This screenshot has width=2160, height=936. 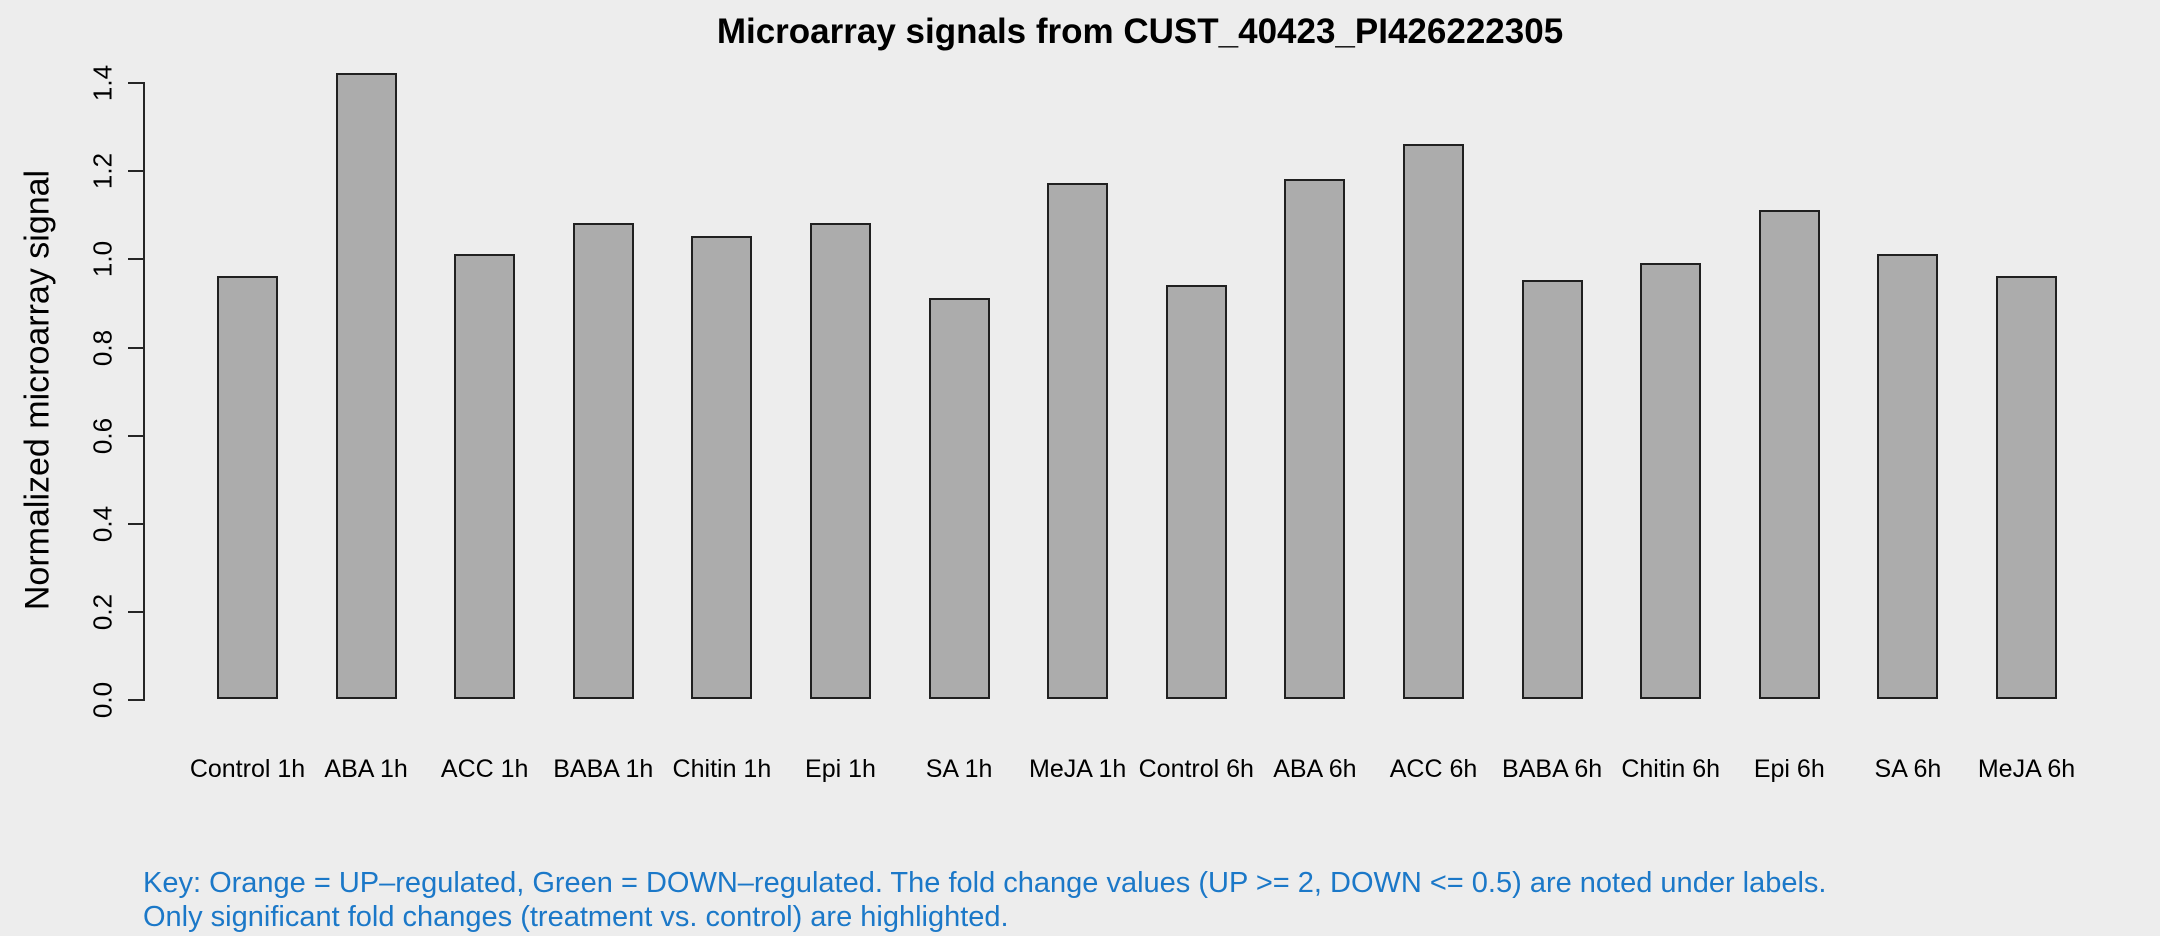 I want to click on y-tick-label: 1.2, so click(x=102, y=171).